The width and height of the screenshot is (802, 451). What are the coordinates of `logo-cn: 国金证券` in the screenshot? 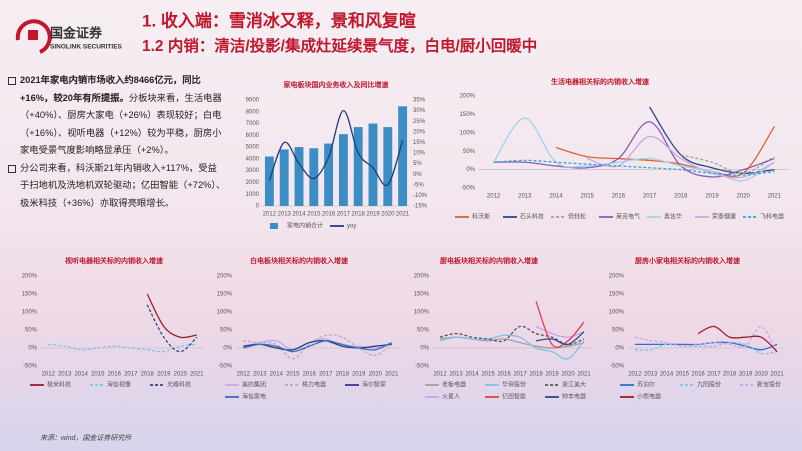 It's located at (76, 32).